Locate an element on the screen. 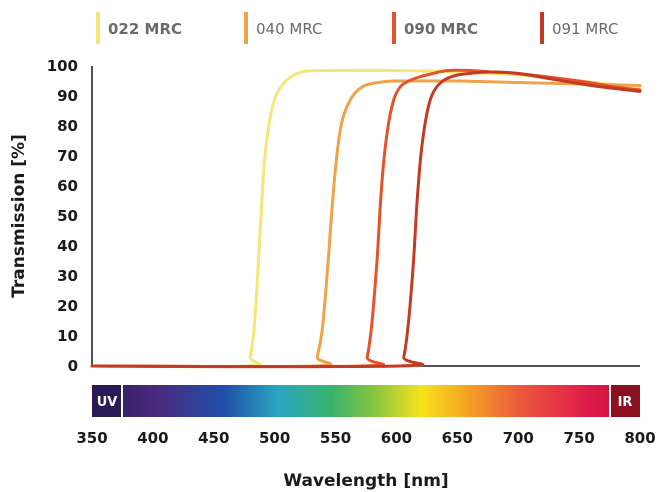 The image size is (660, 492). x-tick-labels: 350 400 450 500 550 600 650 700 750 800 is located at coordinates (365, 438).